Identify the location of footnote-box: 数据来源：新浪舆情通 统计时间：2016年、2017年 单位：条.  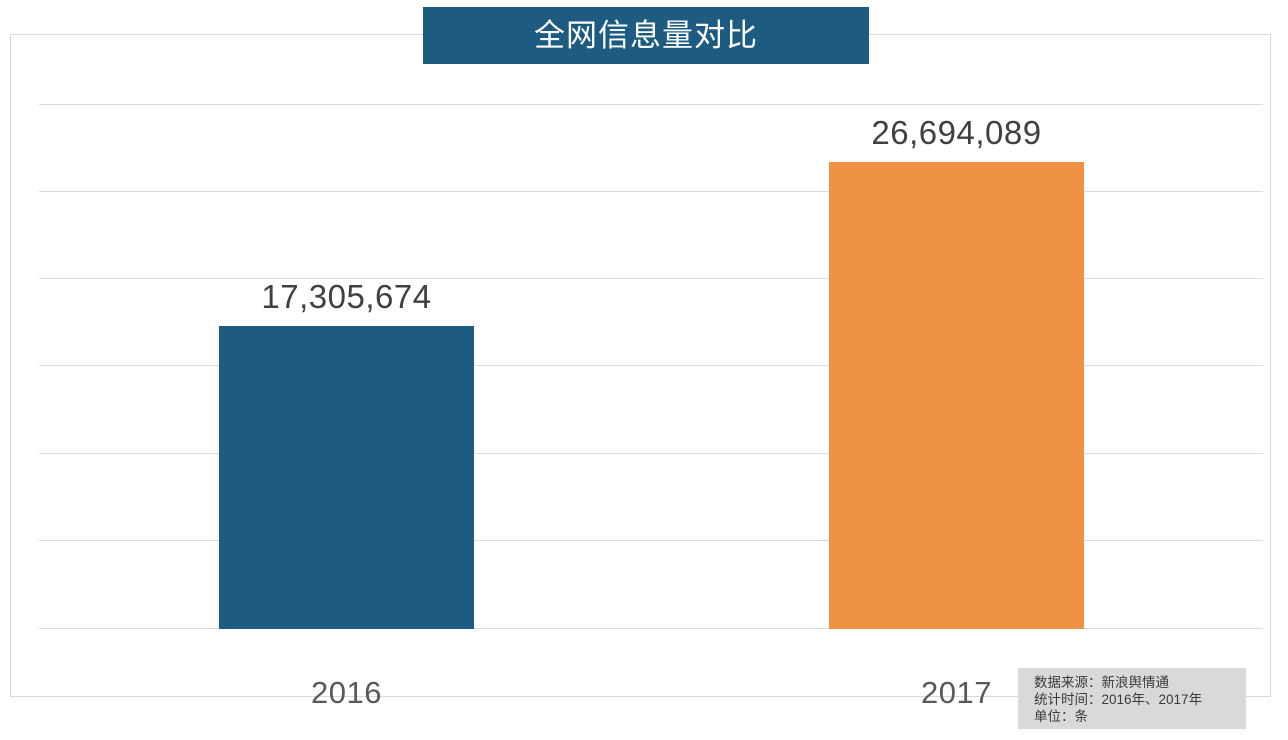
(1132, 698).